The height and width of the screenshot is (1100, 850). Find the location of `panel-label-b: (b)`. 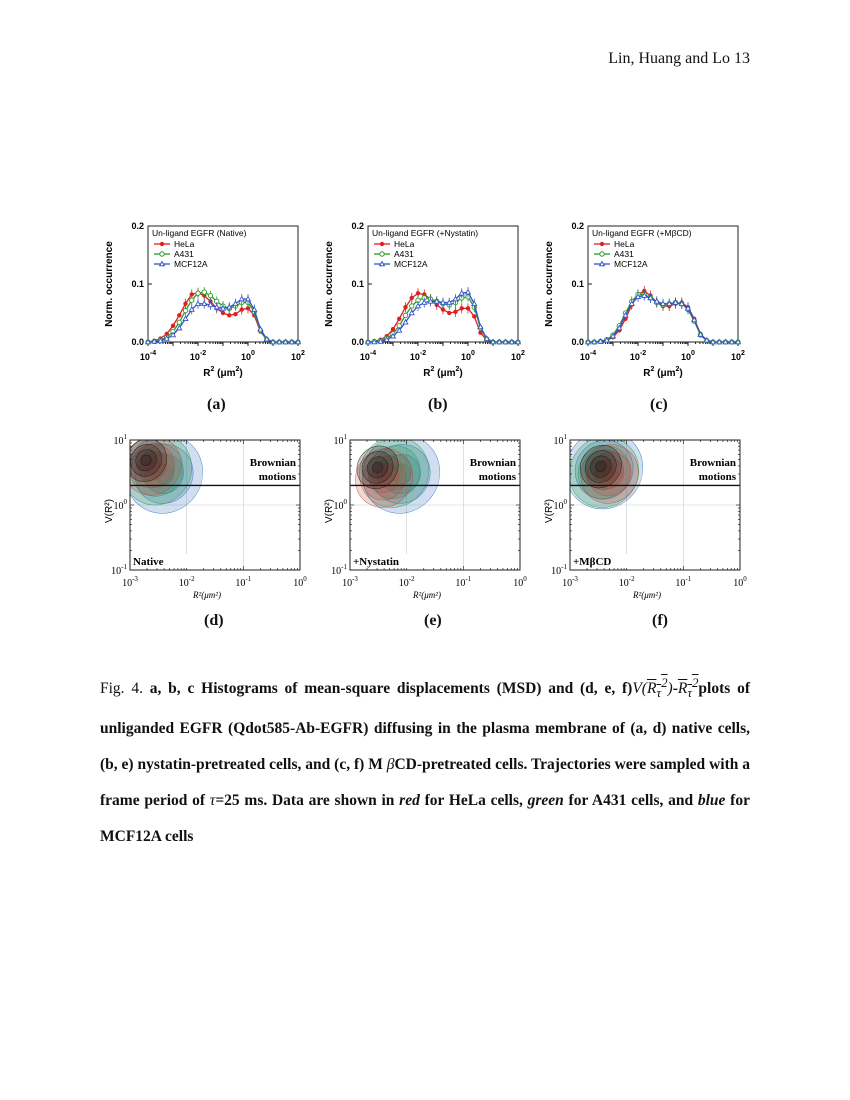

panel-label-b: (b) is located at coordinates (438, 404).